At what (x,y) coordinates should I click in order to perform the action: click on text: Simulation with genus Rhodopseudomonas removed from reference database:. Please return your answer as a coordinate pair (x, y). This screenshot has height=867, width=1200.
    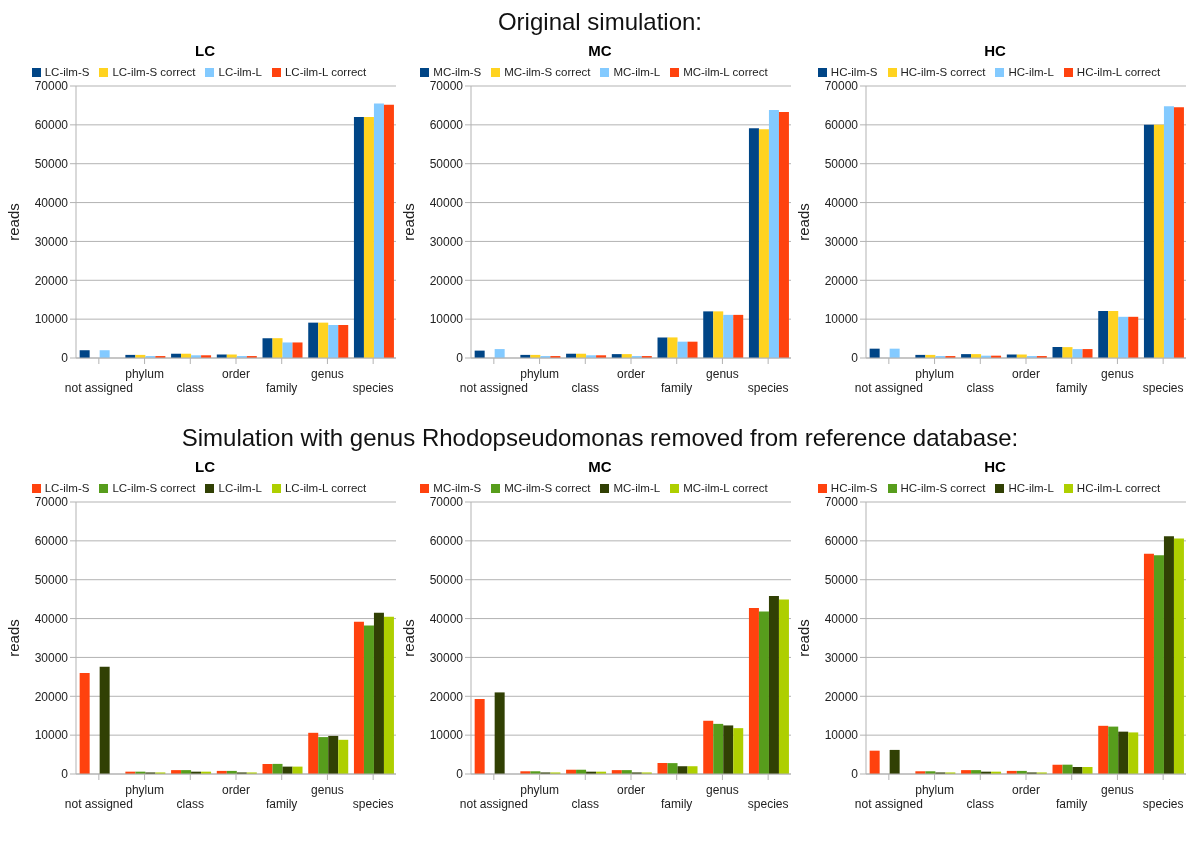
    Looking at the image, I should click on (600, 438).